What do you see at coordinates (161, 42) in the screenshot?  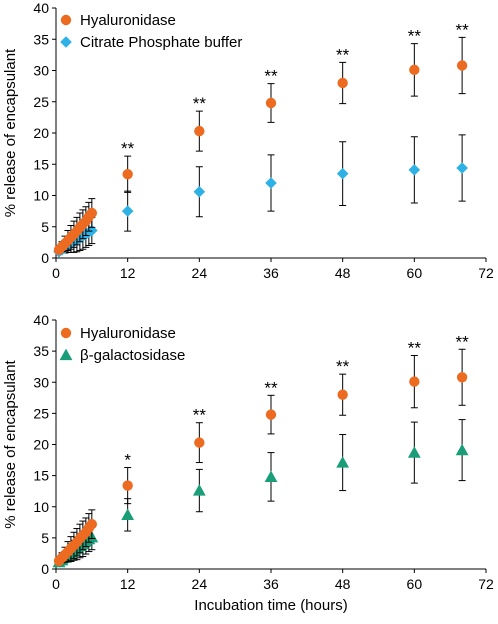 I see `legend-label: Citrate Phosphate buffer` at bounding box center [161, 42].